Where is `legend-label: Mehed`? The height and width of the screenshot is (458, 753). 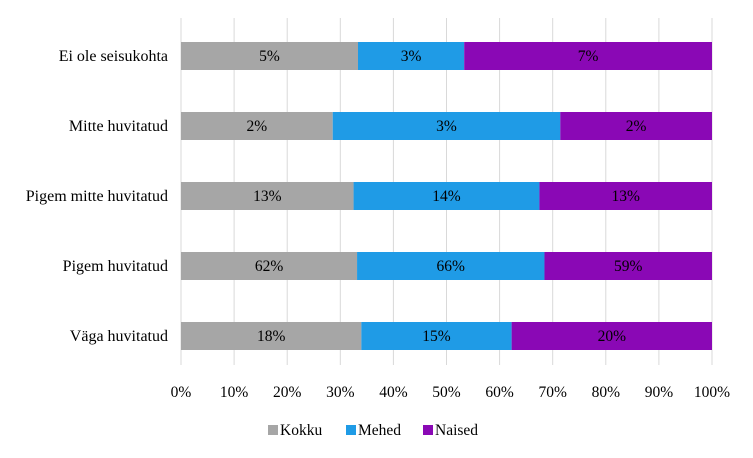
legend-label: Mehed is located at coordinates (379, 430).